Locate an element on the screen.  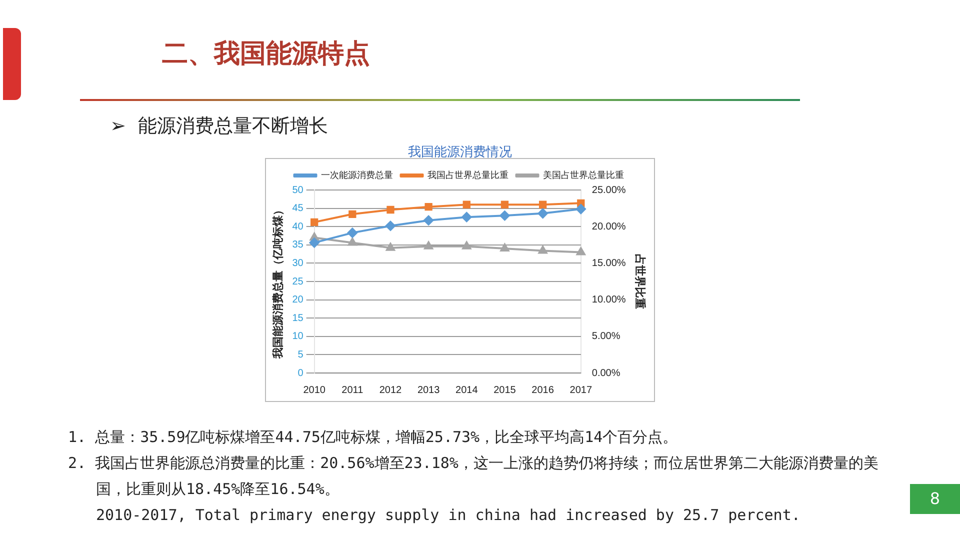
chart-title: 我国能源消费情况 is located at coordinates (460, 152).